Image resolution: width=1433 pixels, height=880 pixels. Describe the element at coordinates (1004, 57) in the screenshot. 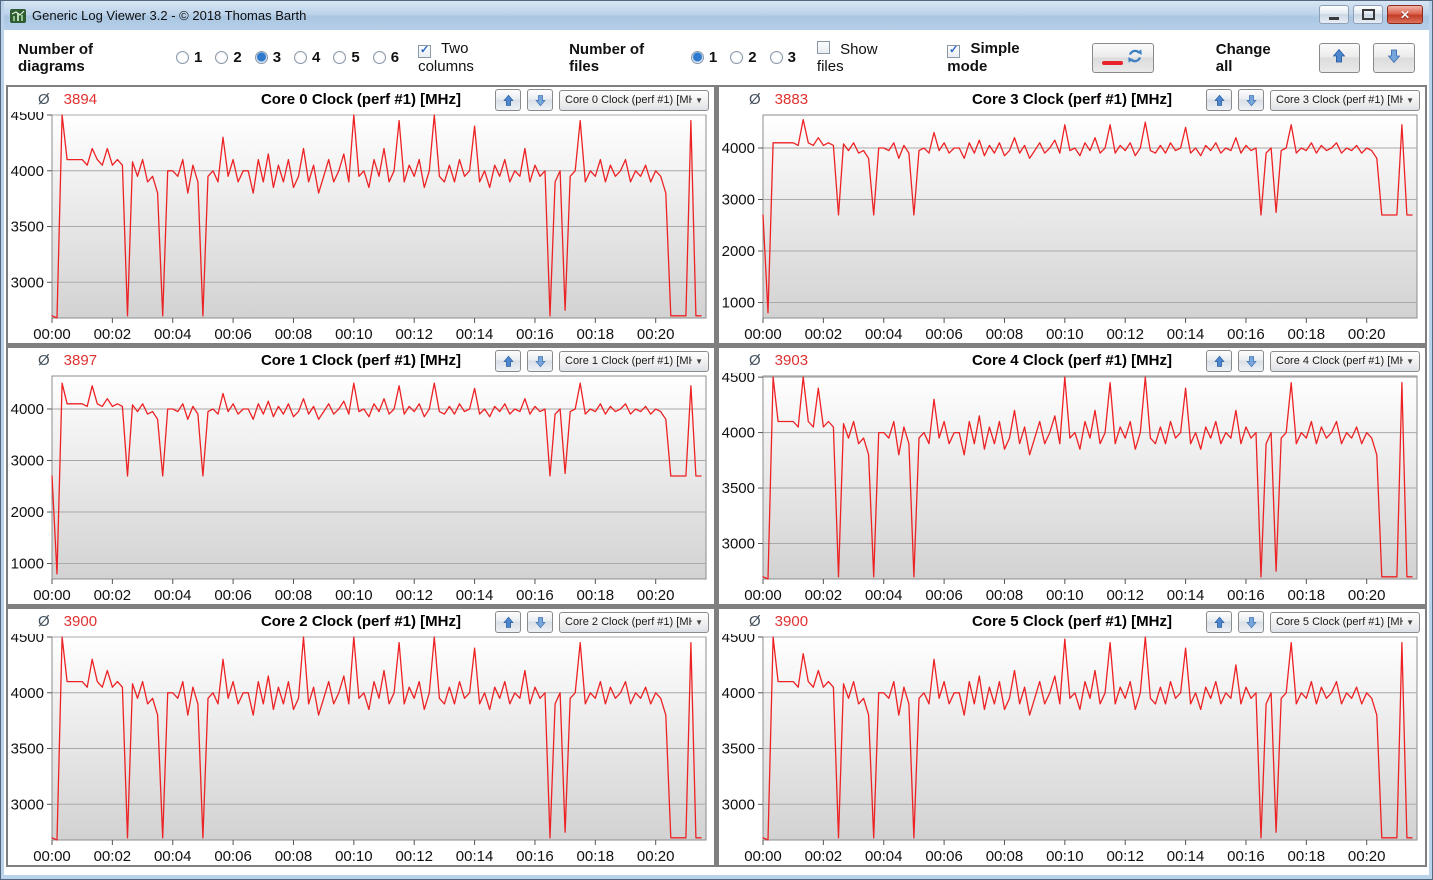

I see `simple-mode-checkbox: Simple mode` at that location.